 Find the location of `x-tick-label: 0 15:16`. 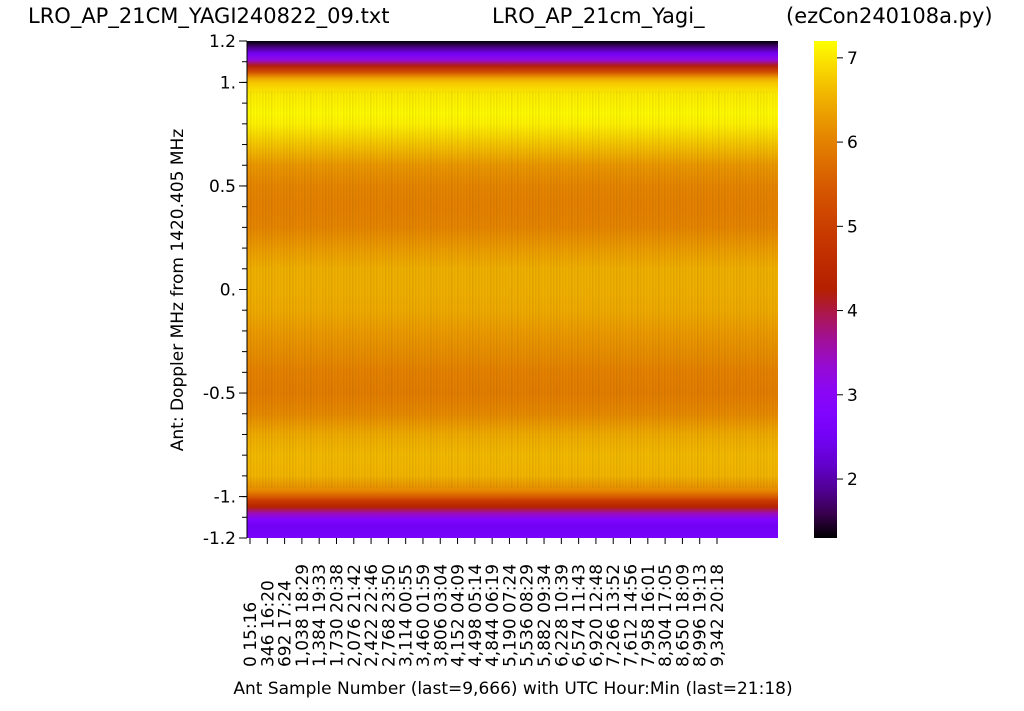

x-tick-label: 0 15:16 is located at coordinates (251, 634).